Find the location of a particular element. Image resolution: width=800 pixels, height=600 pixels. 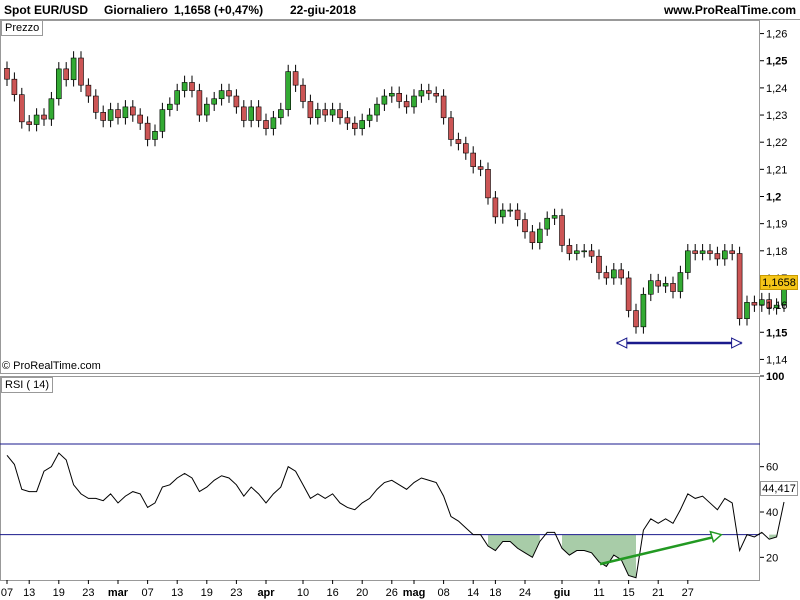

price-axis-tick-label: 1,22 is located at coordinates (776, 143).